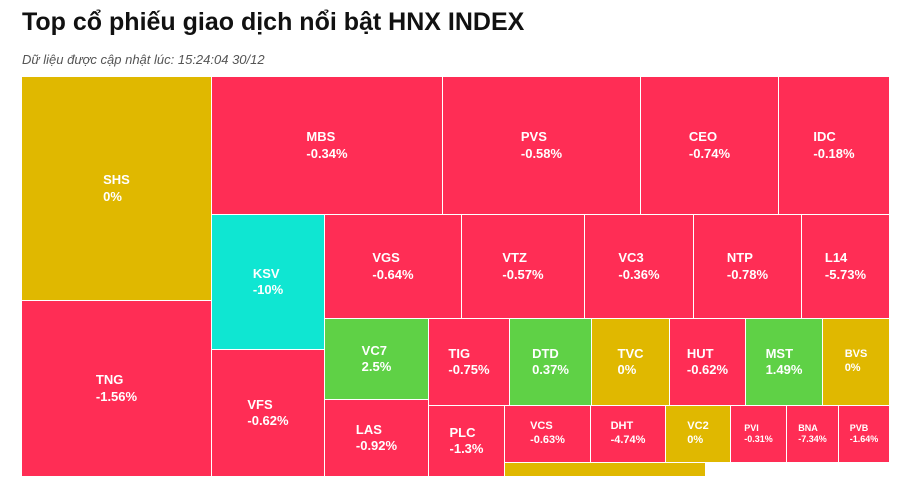 Image resolution: width=913 pixels, height=492 pixels. I want to click on treemap-cell-ceo: CEO -0.74%, so click(710, 146).